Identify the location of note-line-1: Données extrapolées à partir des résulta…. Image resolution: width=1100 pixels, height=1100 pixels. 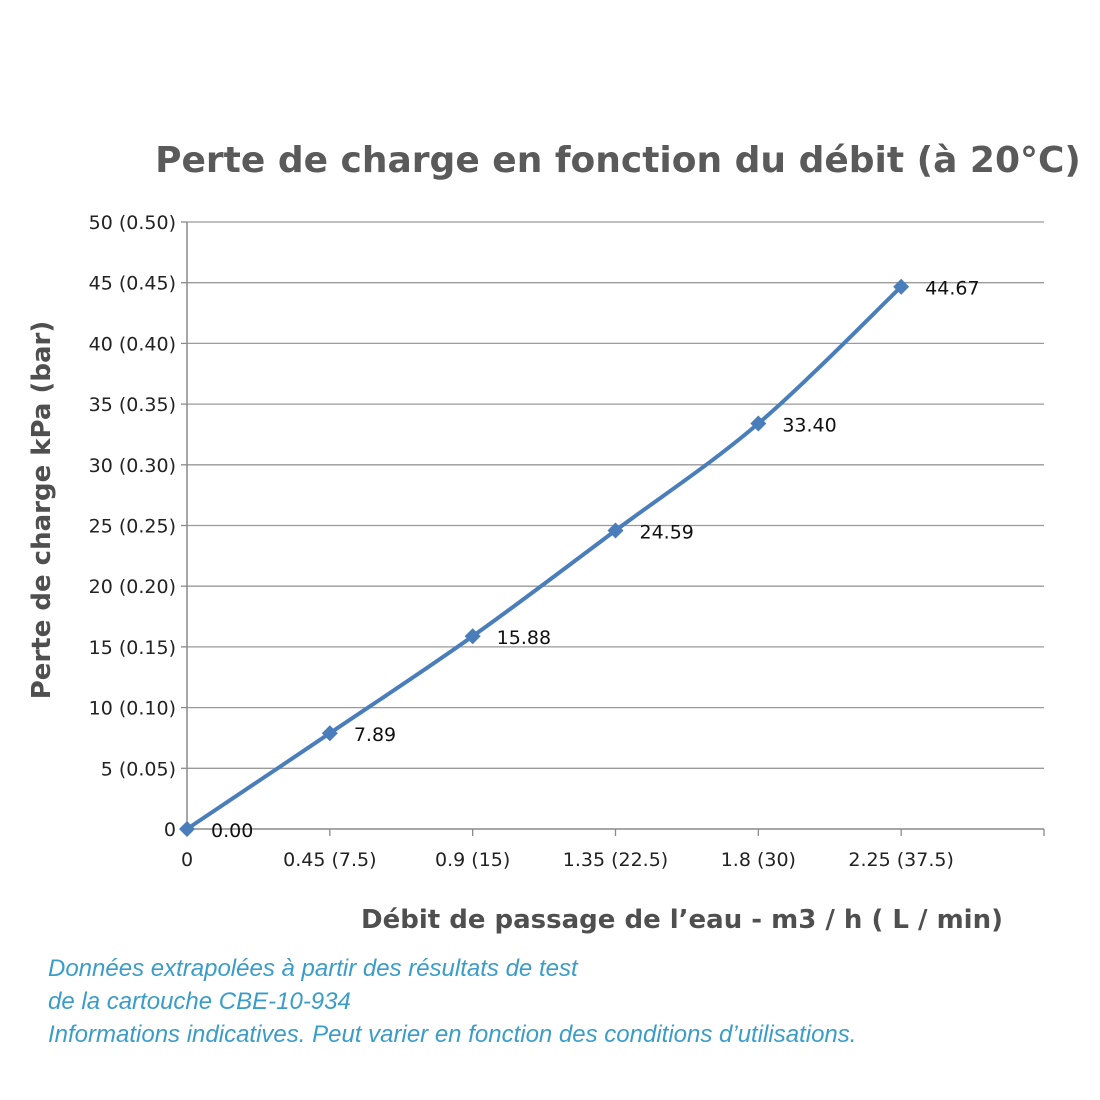
(313, 968).